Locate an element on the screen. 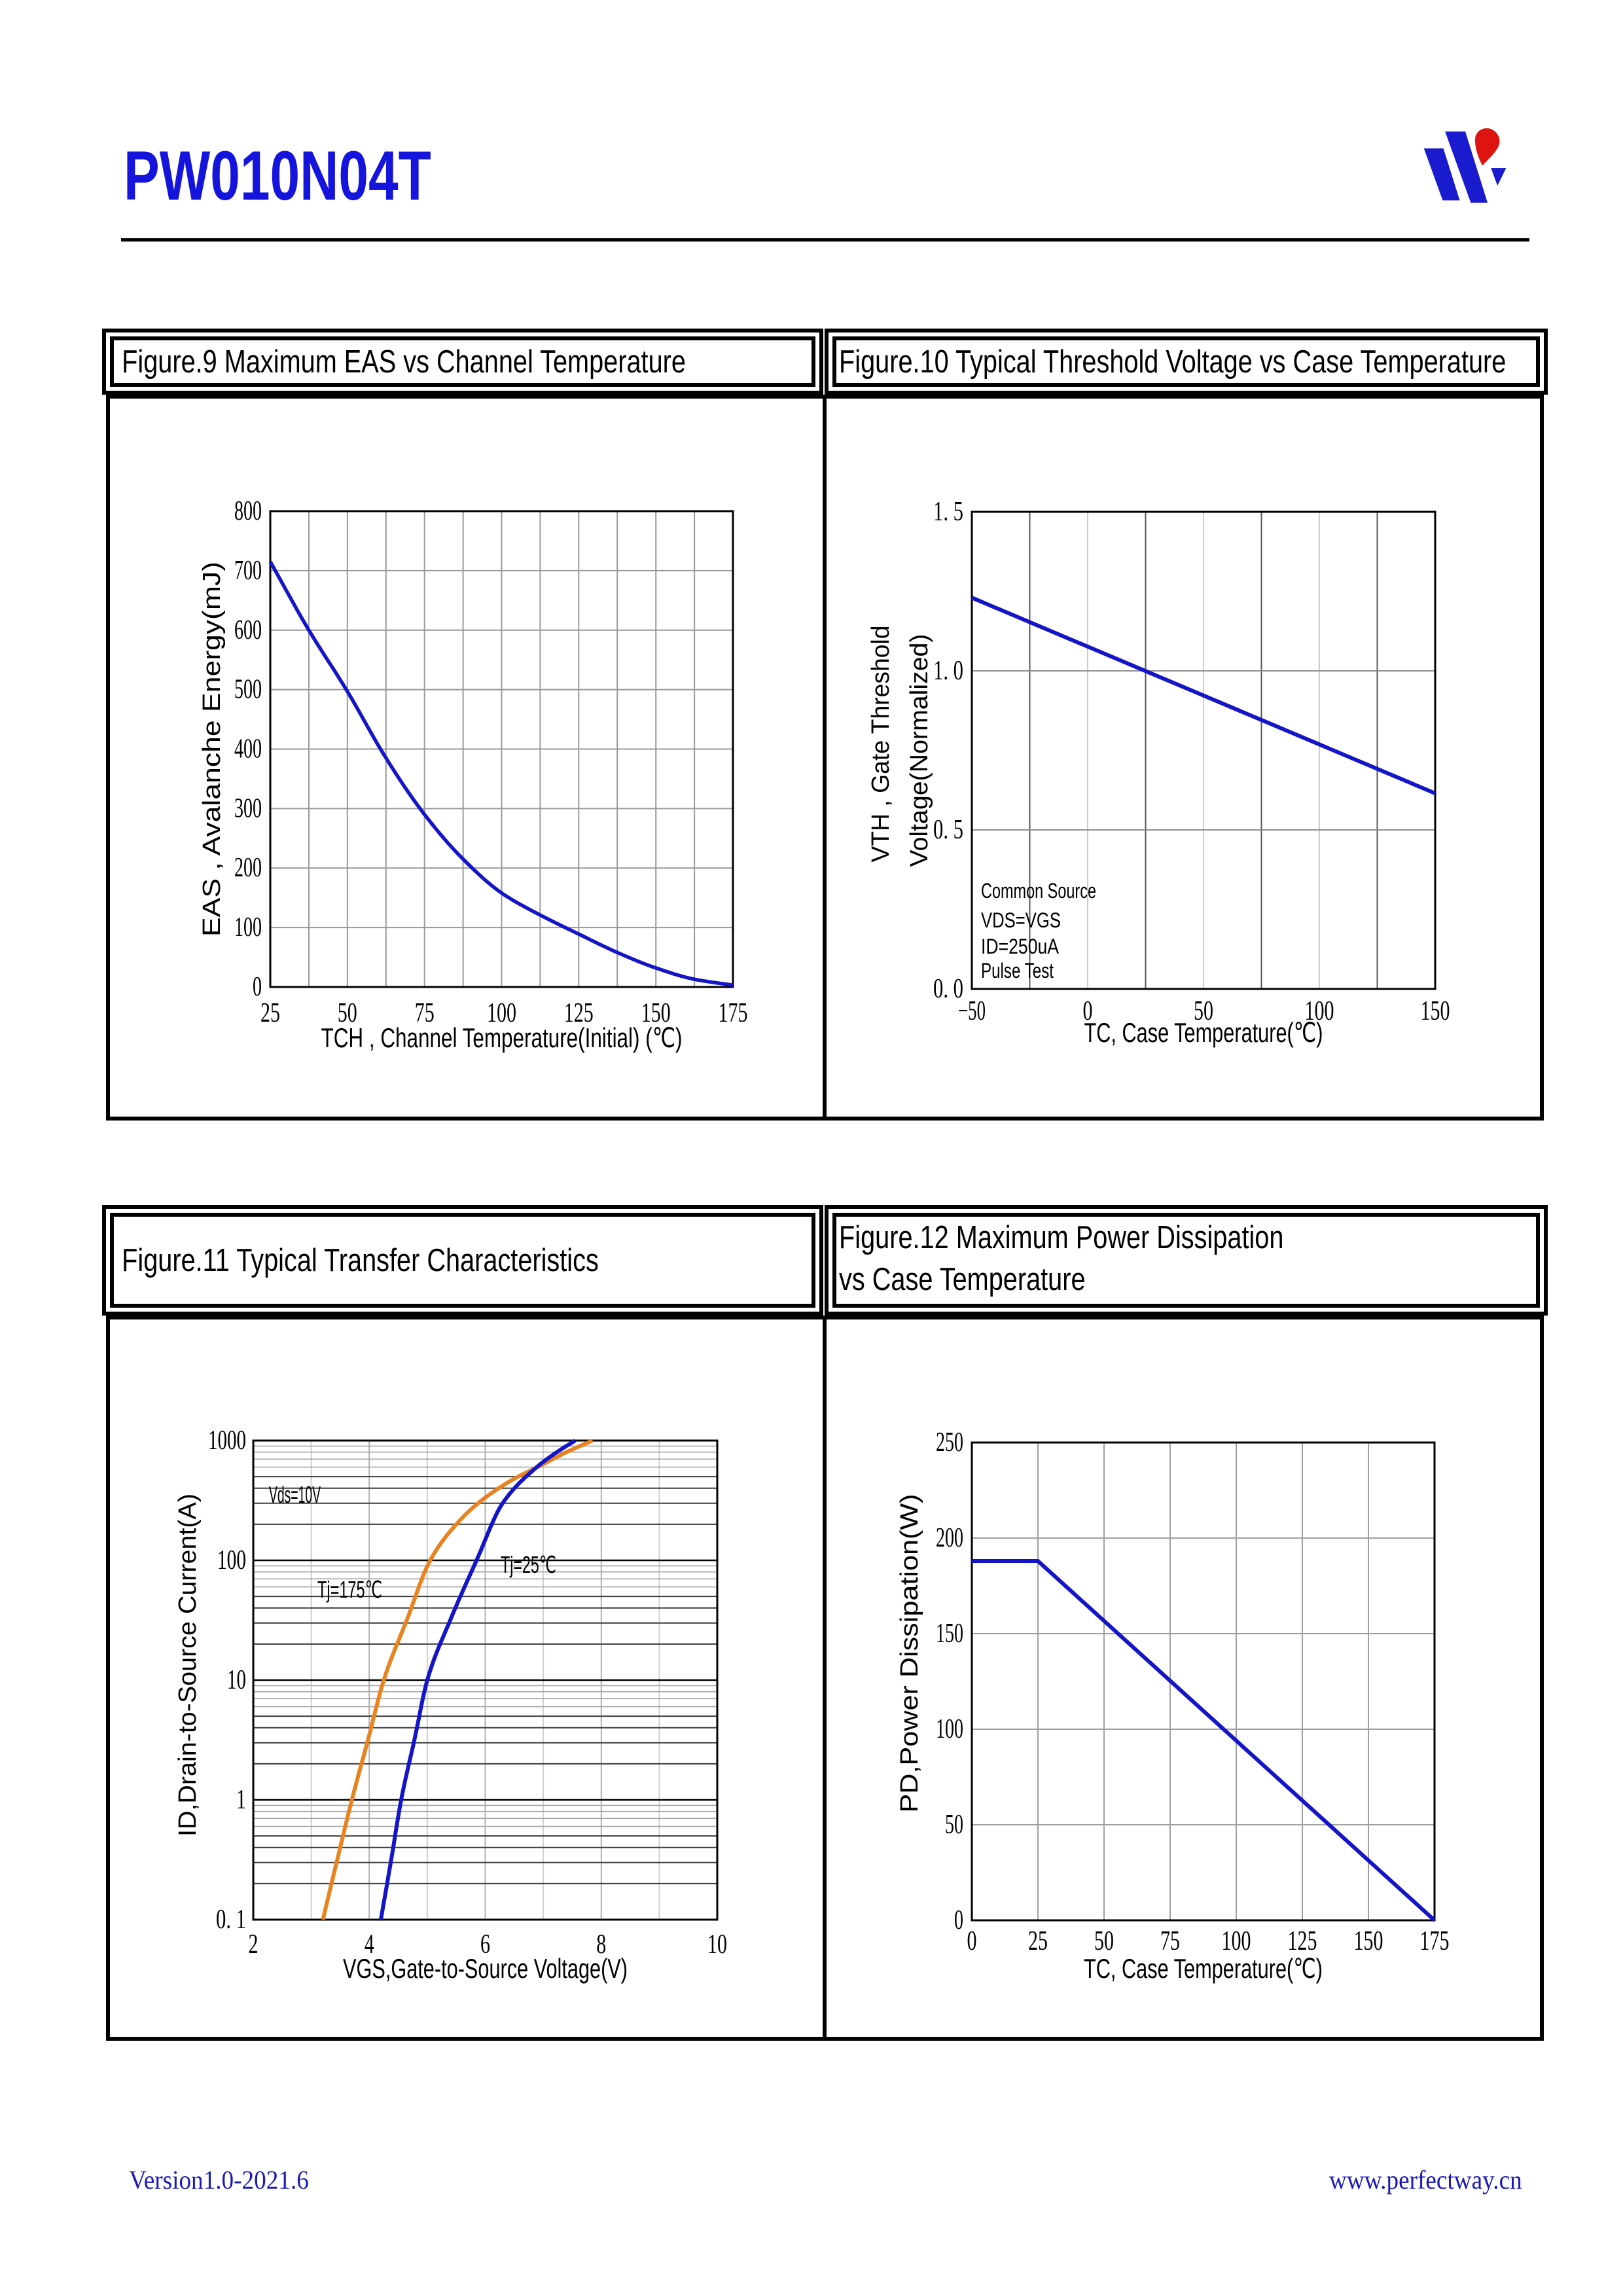 Image resolution: width=1623 pixels, height=2296 pixels. svg-text: Tj=25℃ is located at coordinates (528, 1564).